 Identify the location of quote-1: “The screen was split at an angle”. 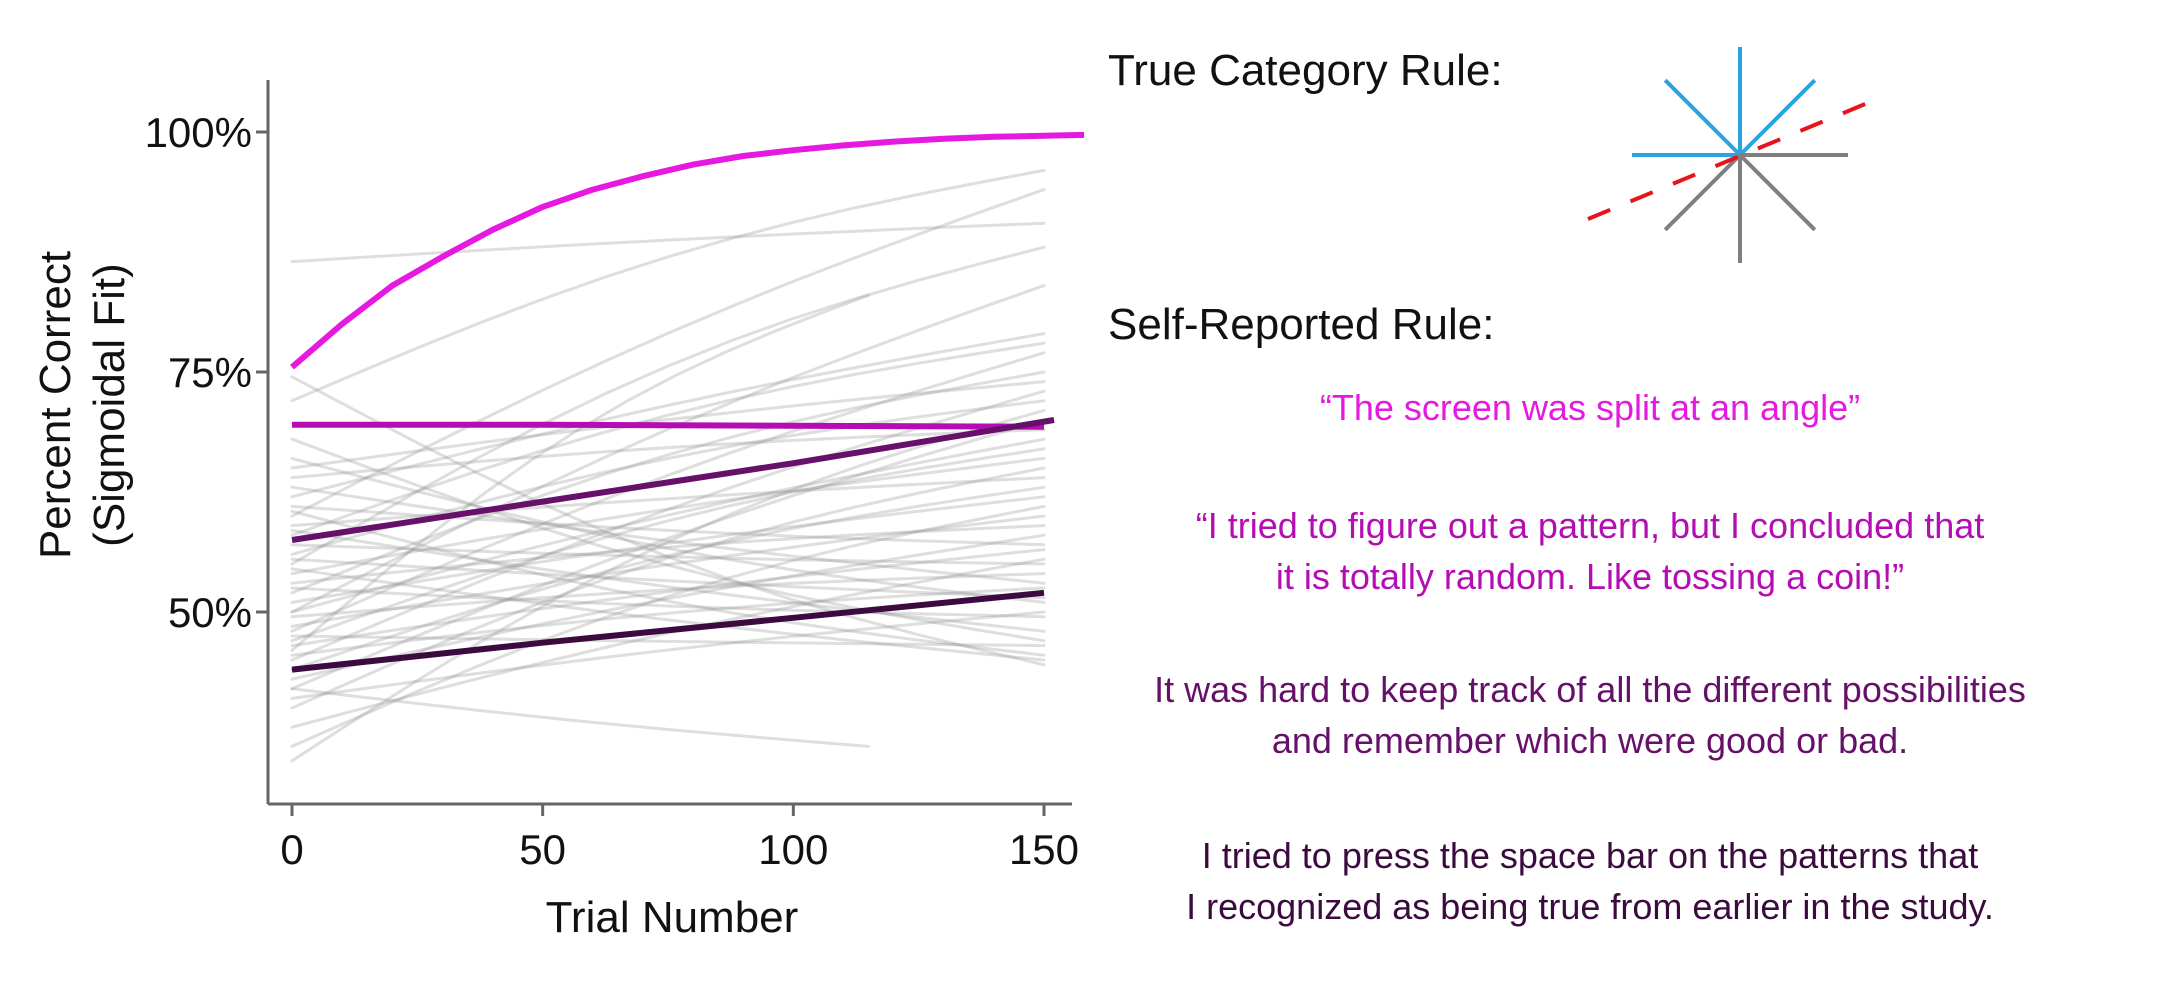
(1590, 407).